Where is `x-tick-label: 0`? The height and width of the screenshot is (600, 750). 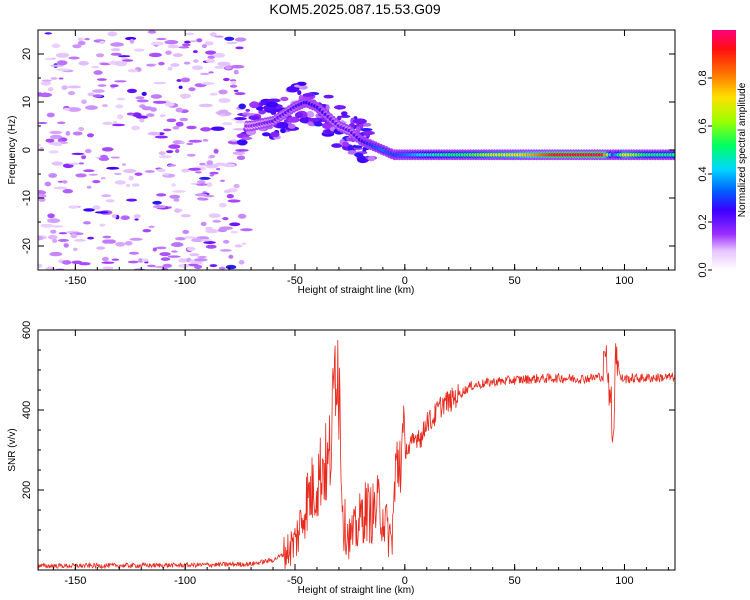
x-tick-label: 0 is located at coordinates (405, 281).